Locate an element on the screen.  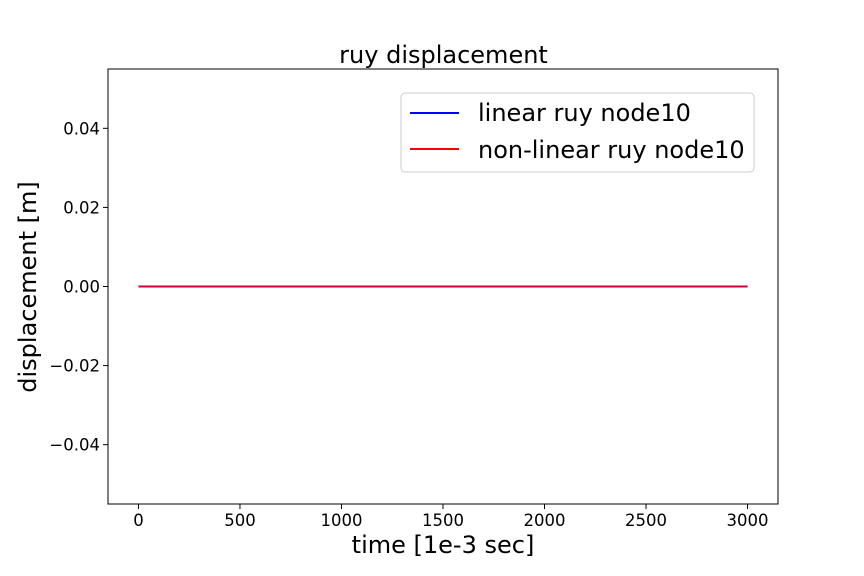
legend-box is located at coordinates (577, 132).